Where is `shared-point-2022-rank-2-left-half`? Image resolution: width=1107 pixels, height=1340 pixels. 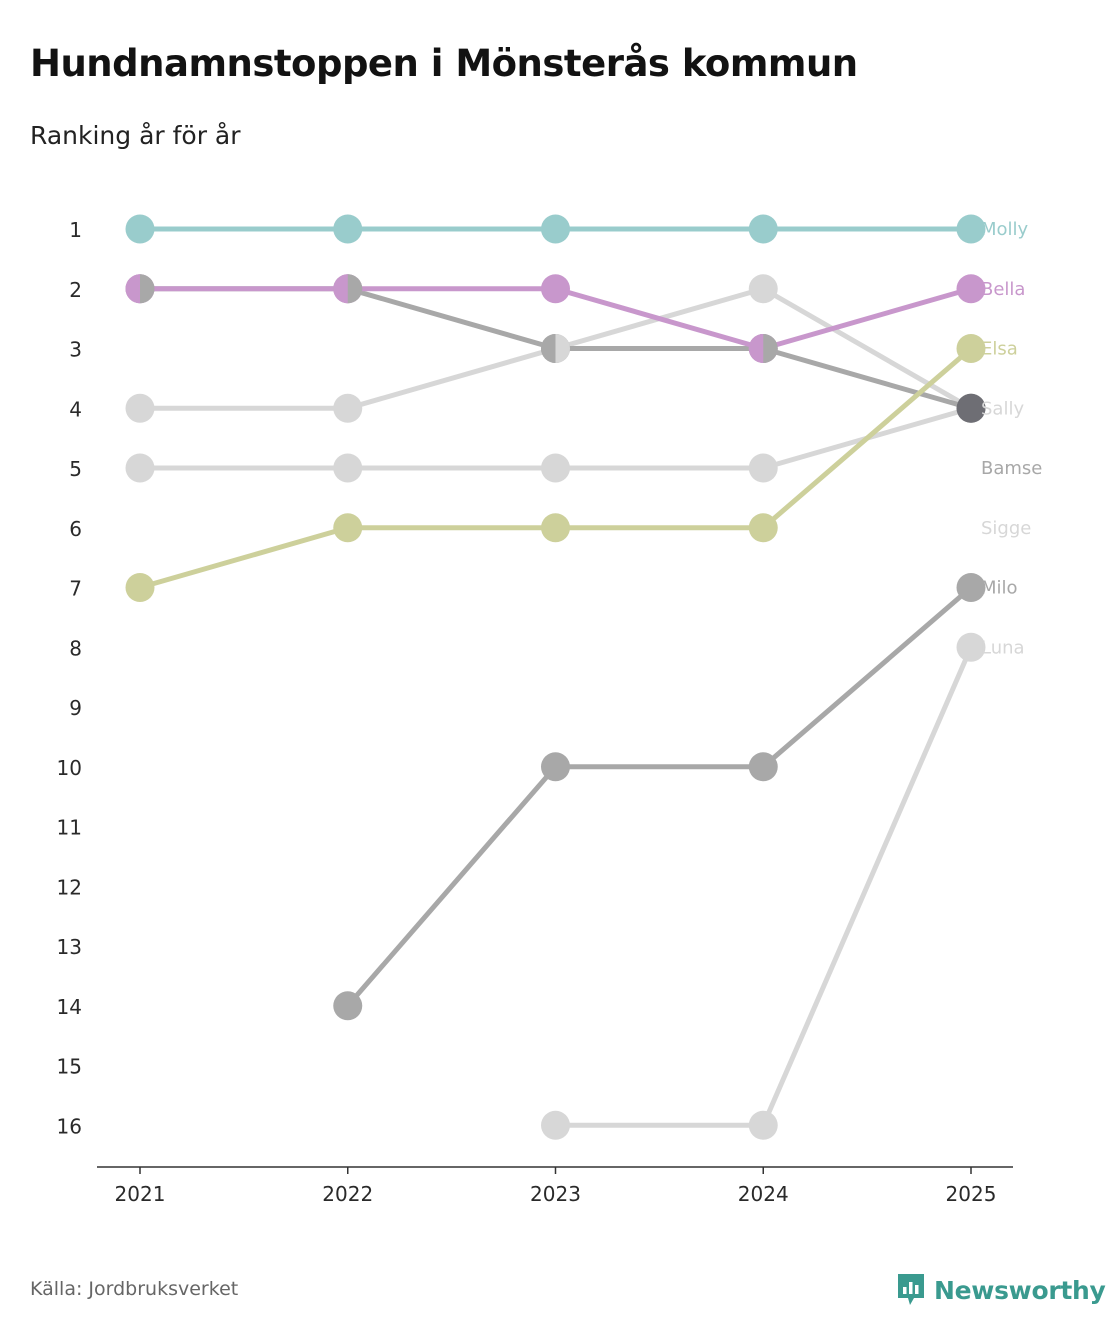 shared-point-2022-rank-2-left-half is located at coordinates (340, 289).